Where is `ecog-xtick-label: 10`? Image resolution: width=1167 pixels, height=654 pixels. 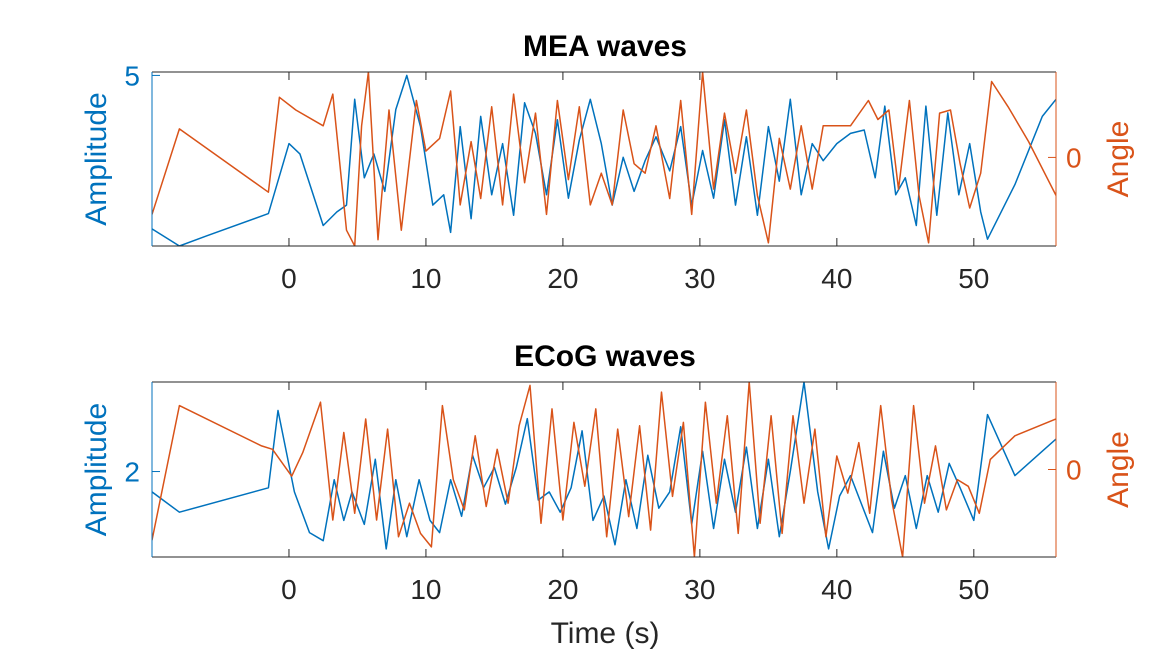 ecog-xtick-label: 10 is located at coordinates (425, 589).